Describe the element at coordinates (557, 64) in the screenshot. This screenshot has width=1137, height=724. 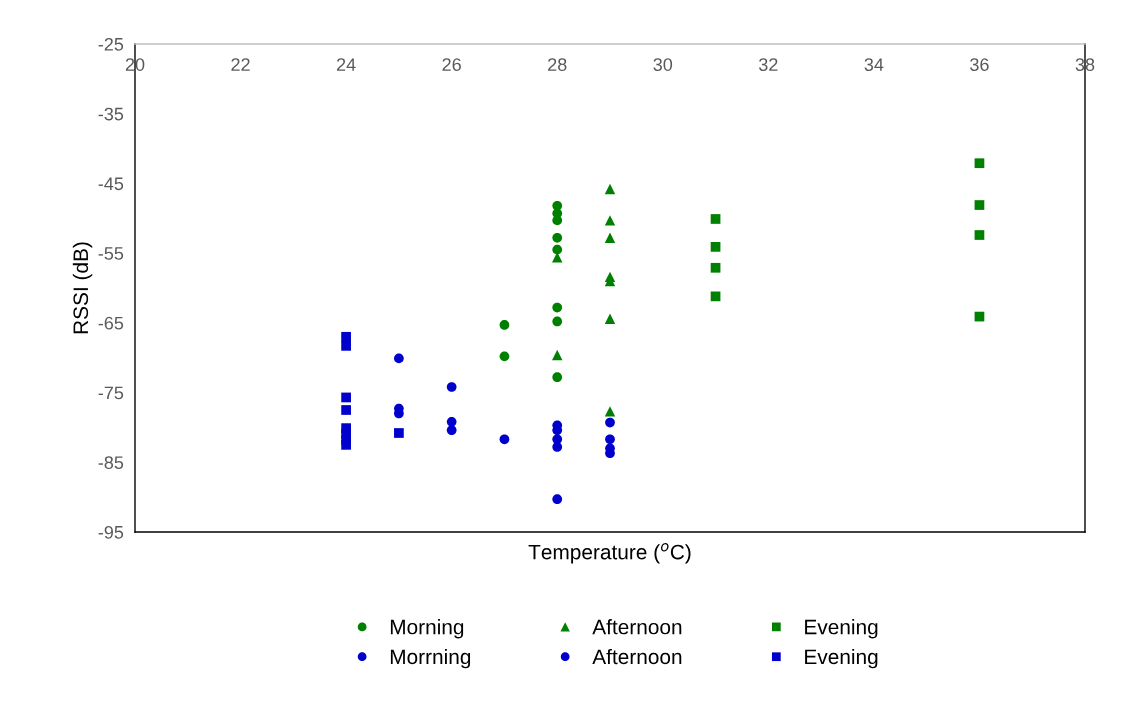
I see `x-tick-label: 28` at that location.